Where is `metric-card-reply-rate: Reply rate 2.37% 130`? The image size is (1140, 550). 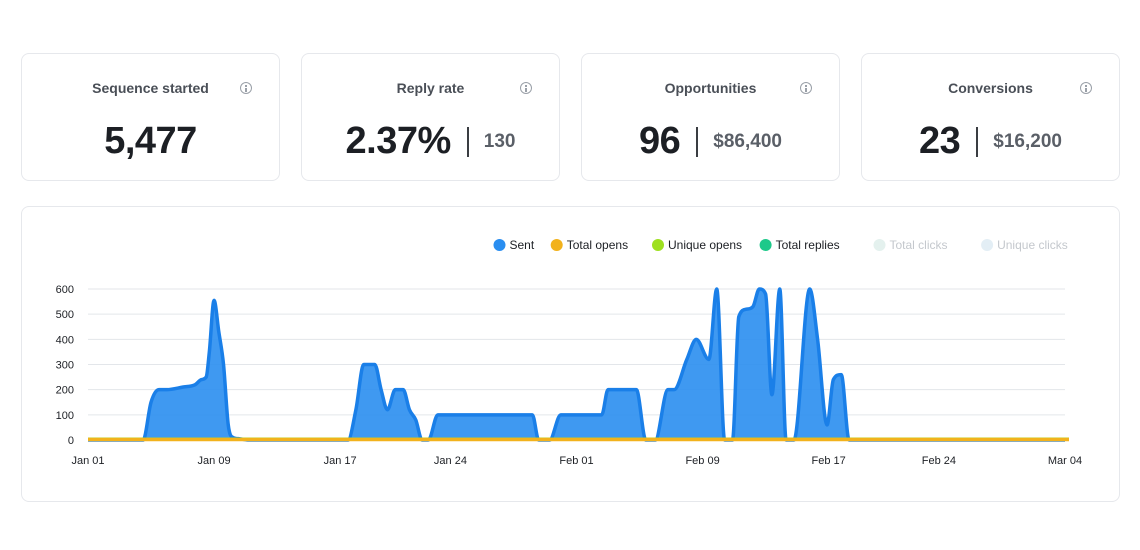
metric-card-reply-rate: Reply rate 2.37% 130 is located at coordinates (430, 117).